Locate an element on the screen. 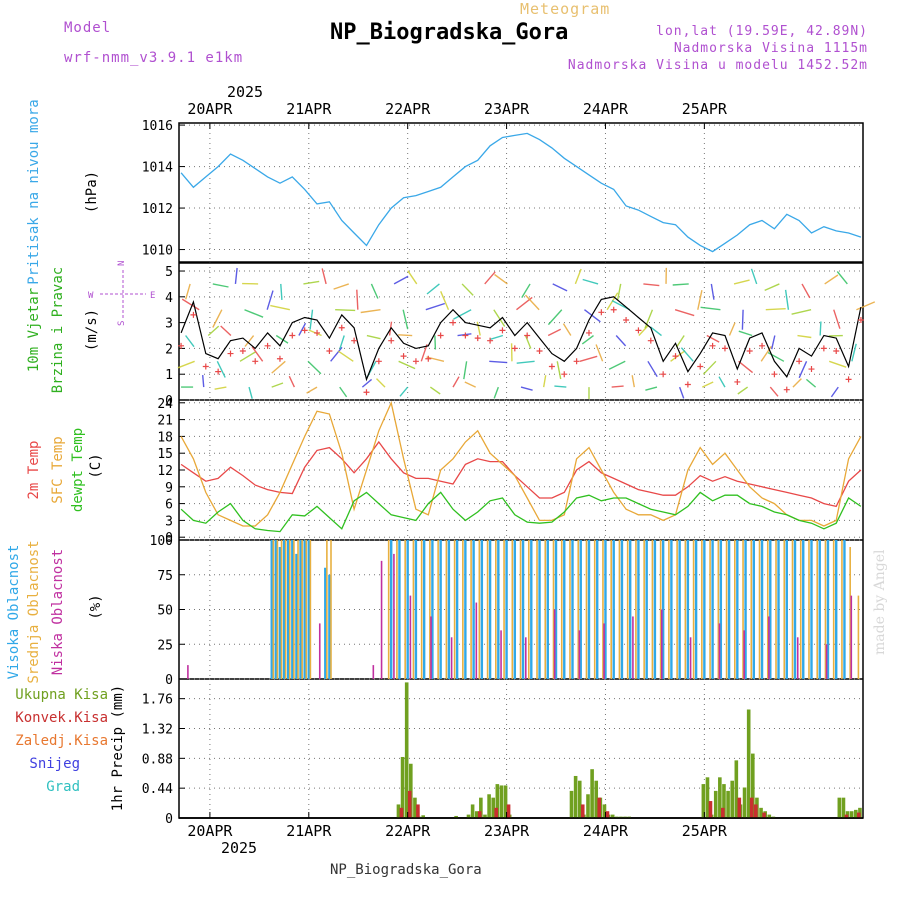 The height and width of the screenshot is (900, 900). chart-subtitle: Meteogram is located at coordinates (565, 9).